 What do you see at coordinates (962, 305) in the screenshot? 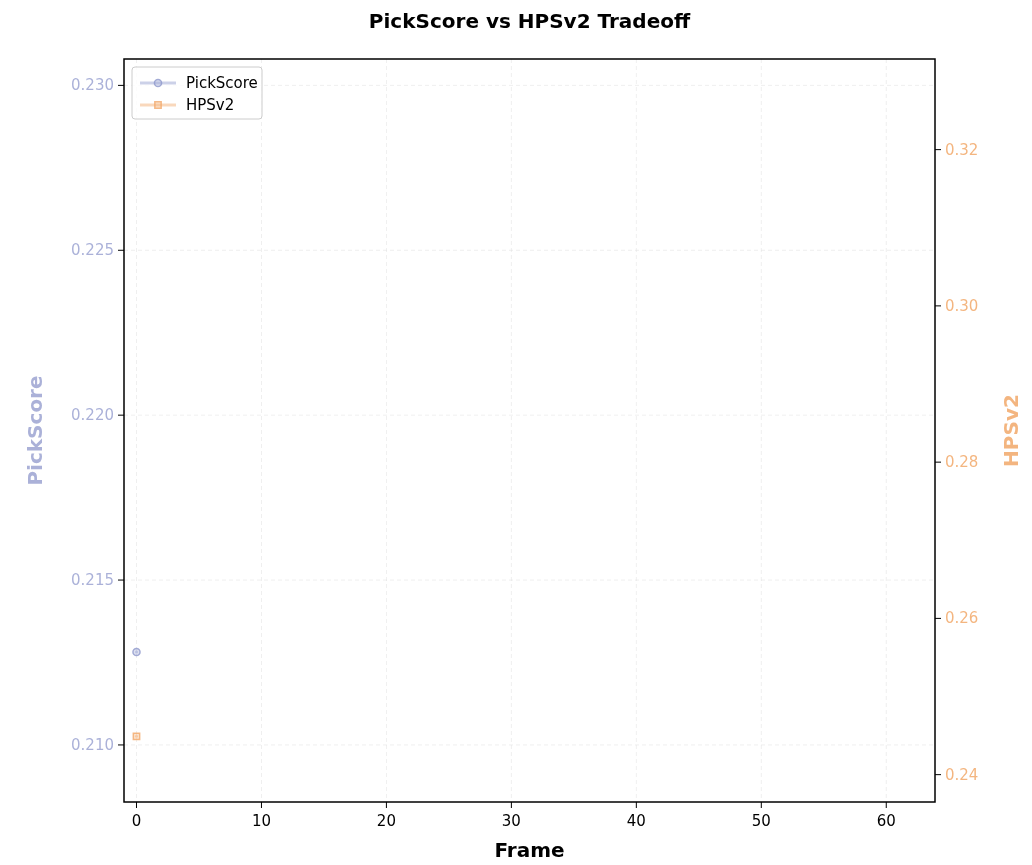
I see `y2-tick-label: 0.30` at bounding box center [962, 305].